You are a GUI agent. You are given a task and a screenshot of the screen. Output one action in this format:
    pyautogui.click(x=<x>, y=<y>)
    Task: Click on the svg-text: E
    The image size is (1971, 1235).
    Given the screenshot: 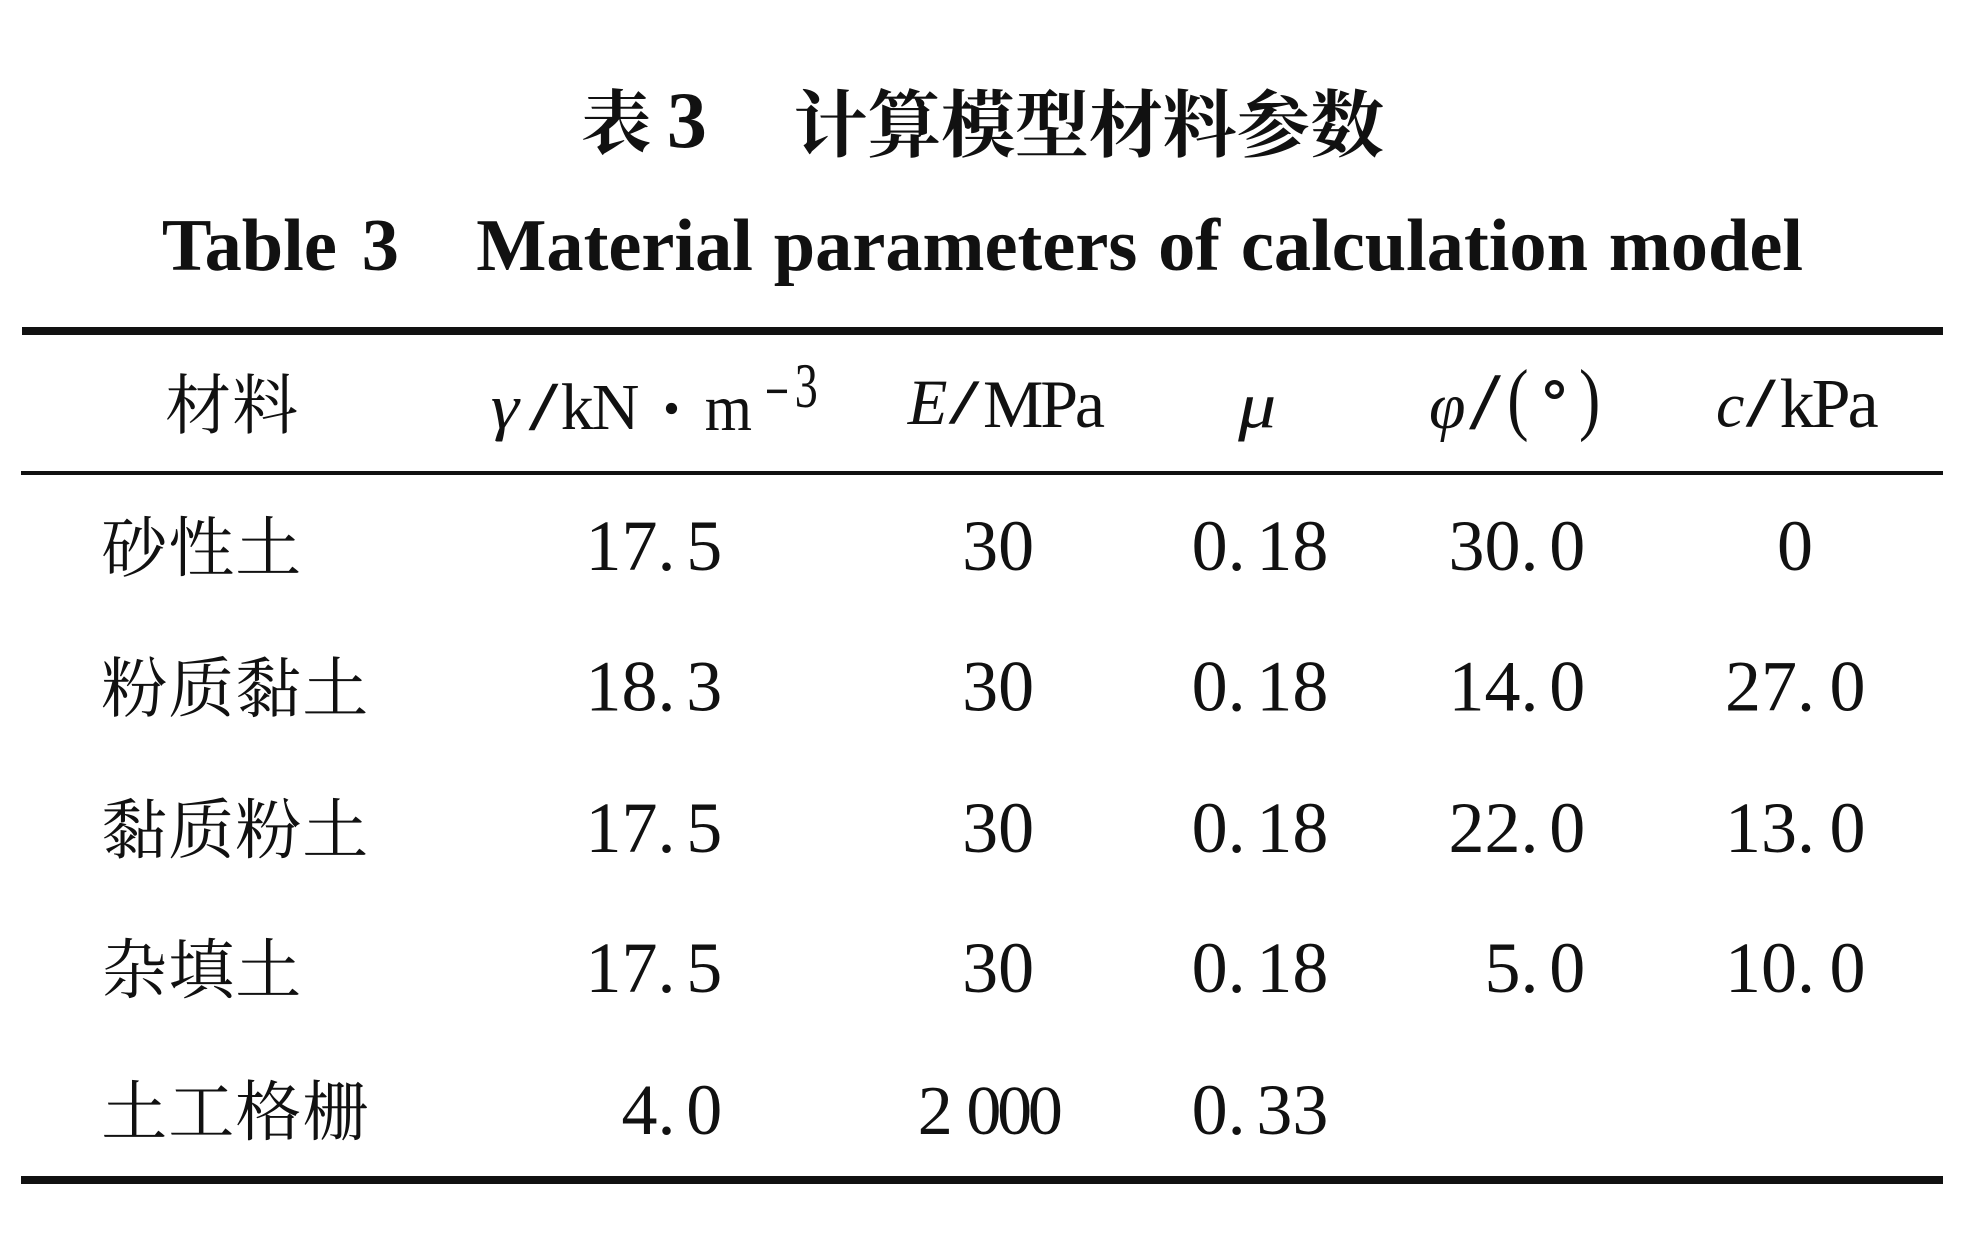 What is the action you would take?
    pyautogui.click(x=927, y=403)
    